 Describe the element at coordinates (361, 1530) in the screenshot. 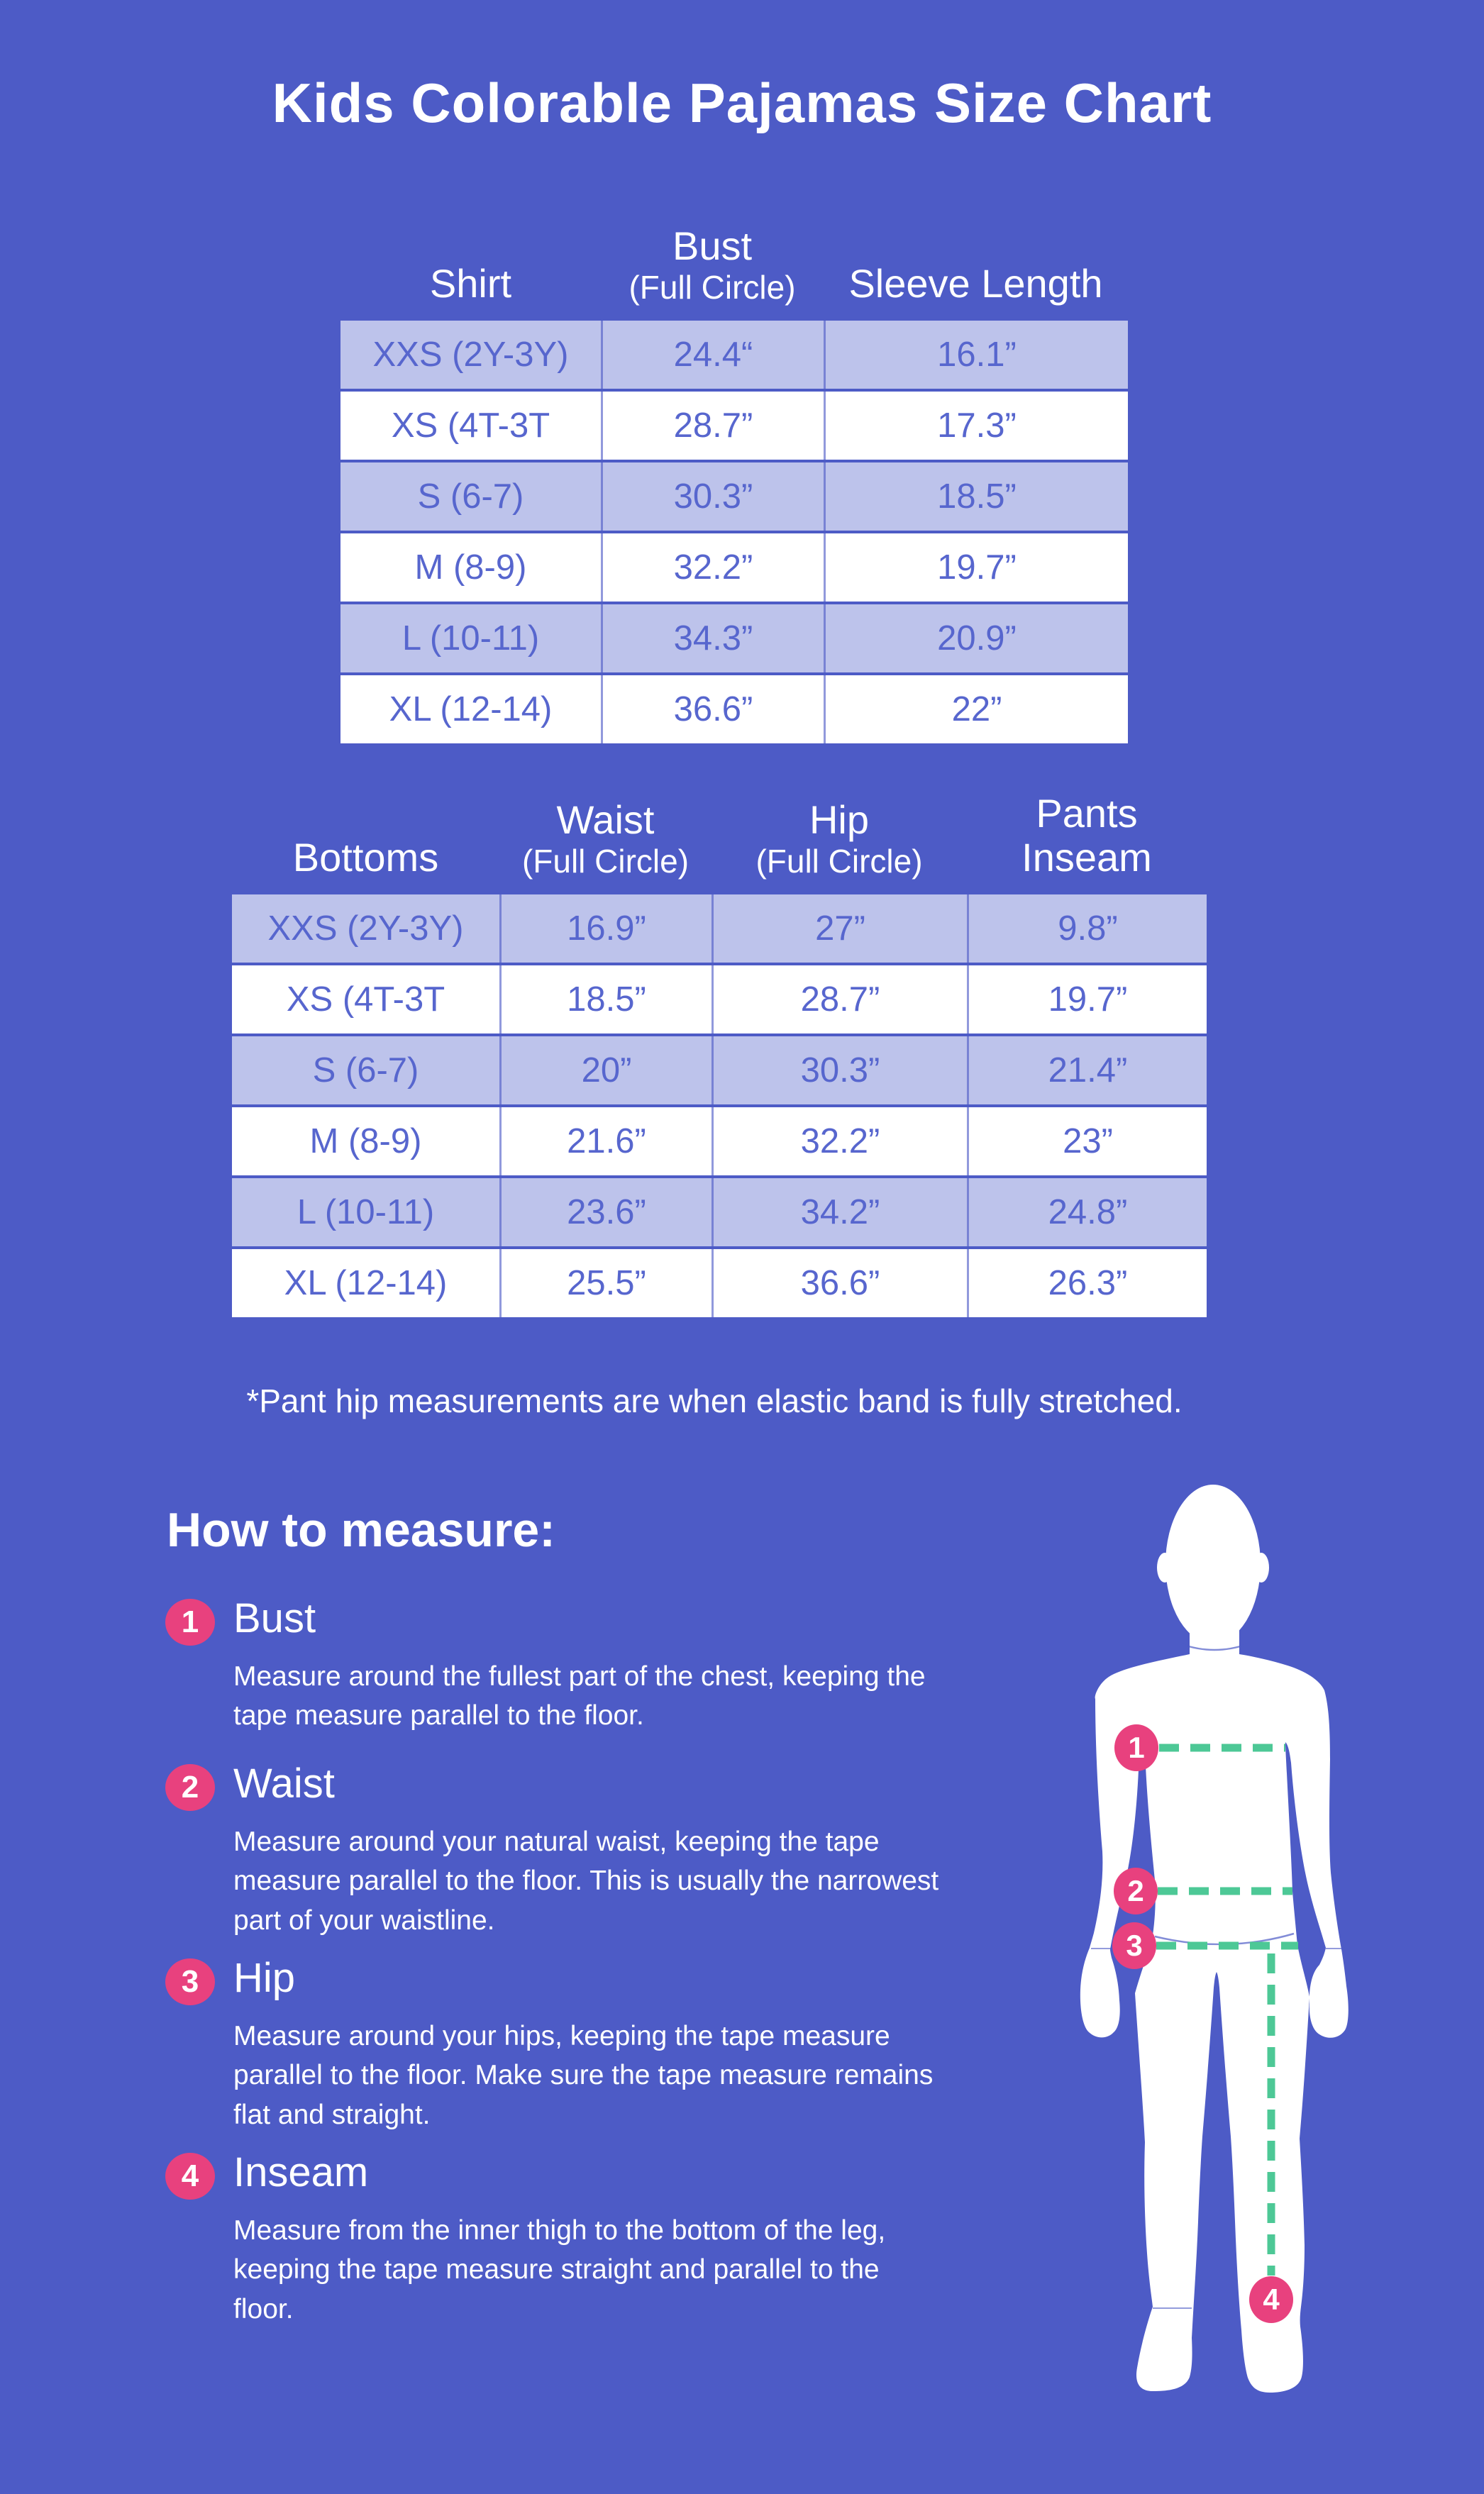

I see `how-to-measure-heading: How to measure:` at that location.